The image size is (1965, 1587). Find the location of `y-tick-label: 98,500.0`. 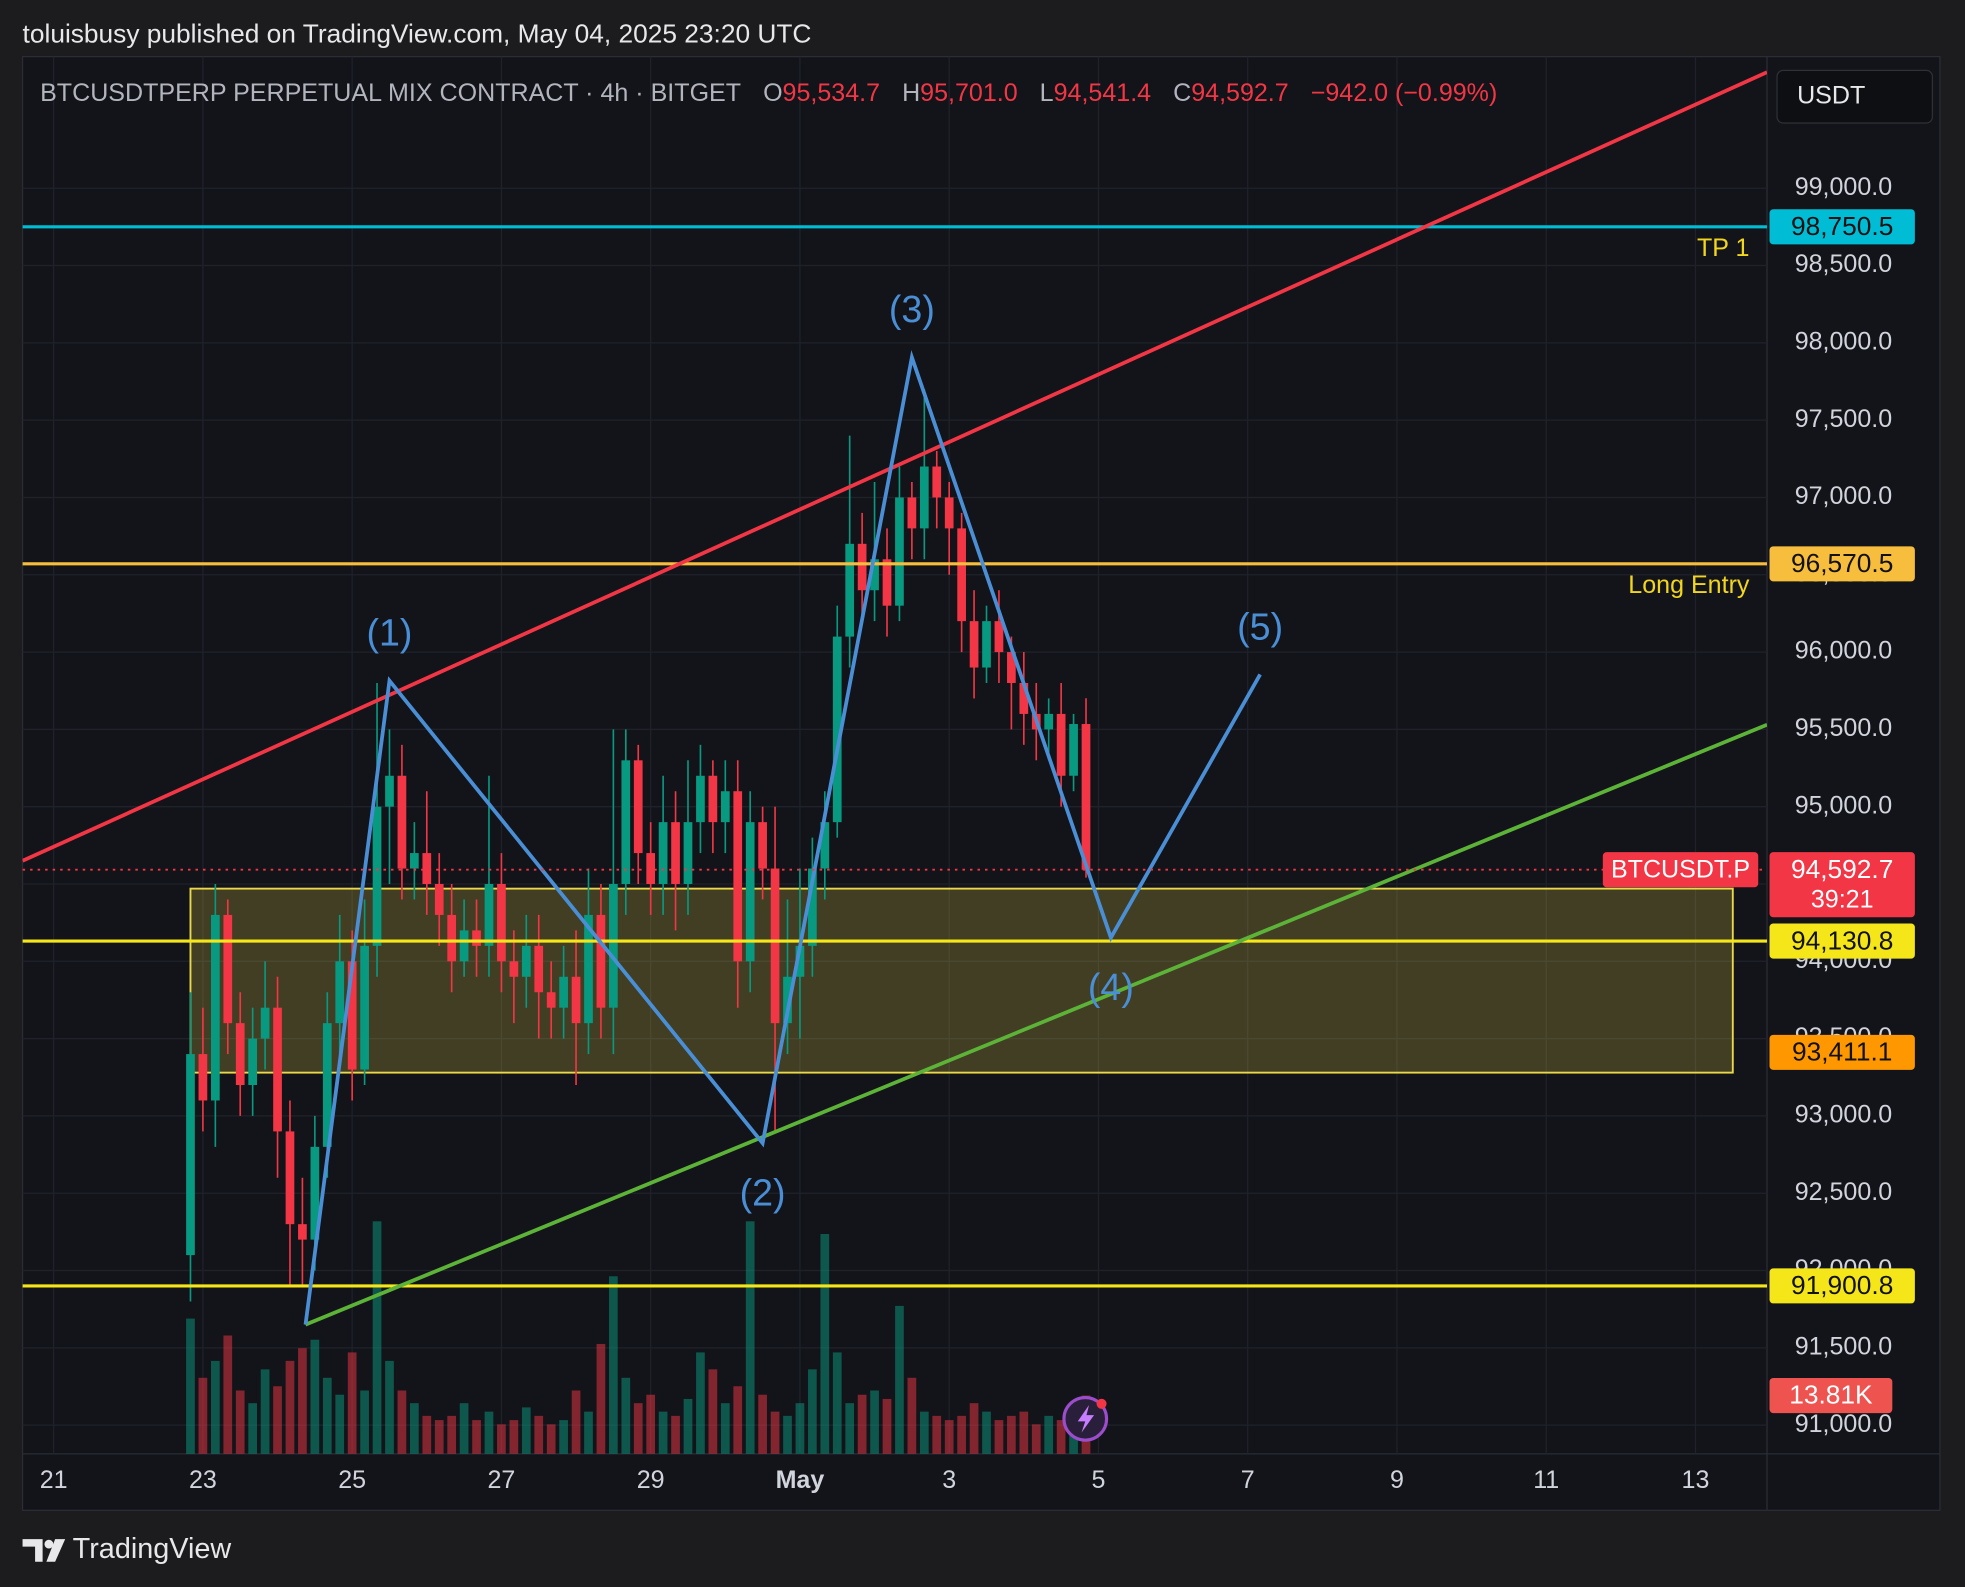

y-tick-label: 98,500.0 is located at coordinates (1844, 264).